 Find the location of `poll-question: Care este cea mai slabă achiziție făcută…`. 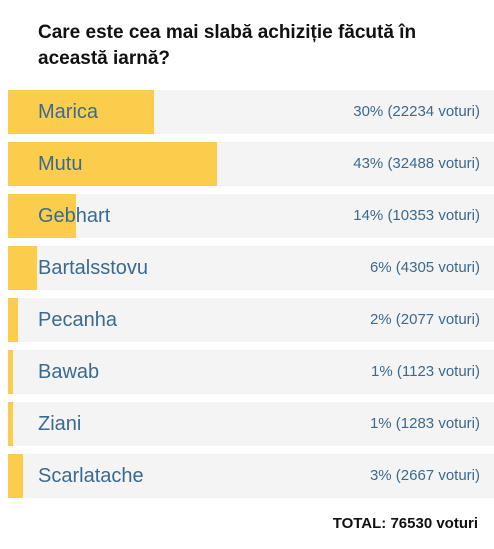

poll-question: Care este cea mai slabă achiziție făcută… is located at coordinates (227, 45).